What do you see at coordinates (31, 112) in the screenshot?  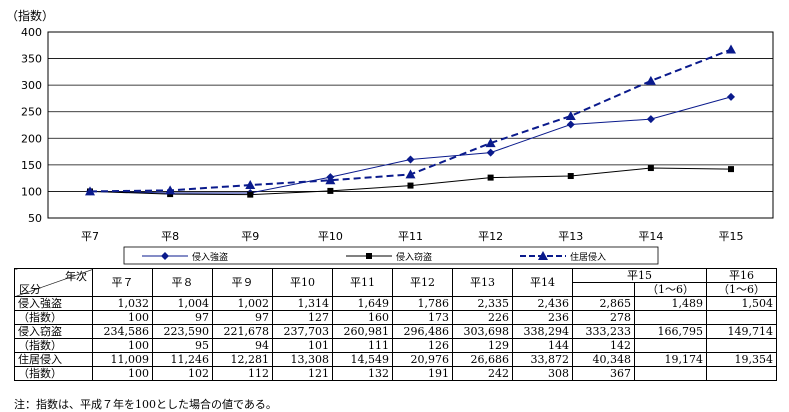 I see `y-tick-label: 250` at bounding box center [31, 112].